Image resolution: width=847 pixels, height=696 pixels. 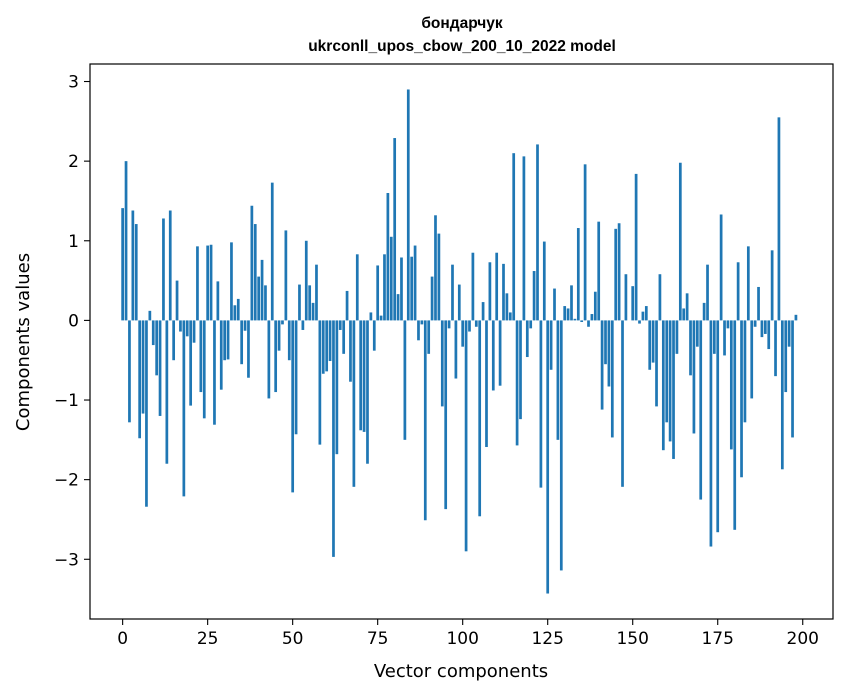 What do you see at coordinates (208, 639) in the screenshot?
I see `x-tick-label-25: 25` at bounding box center [208, 639].